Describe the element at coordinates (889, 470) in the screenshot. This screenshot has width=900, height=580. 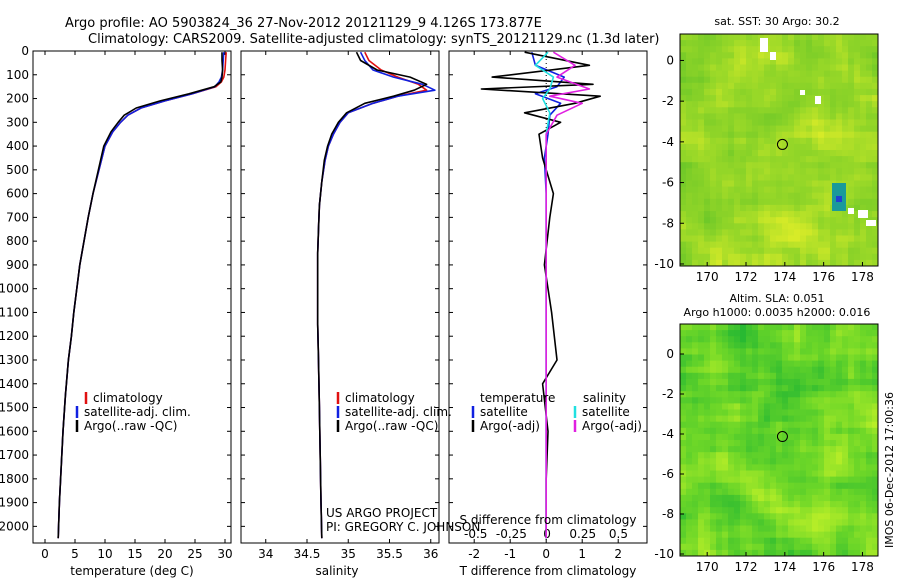
I see `imos-date-stamp: IMOS 06-Dec-2012 17:00:36` at that location.